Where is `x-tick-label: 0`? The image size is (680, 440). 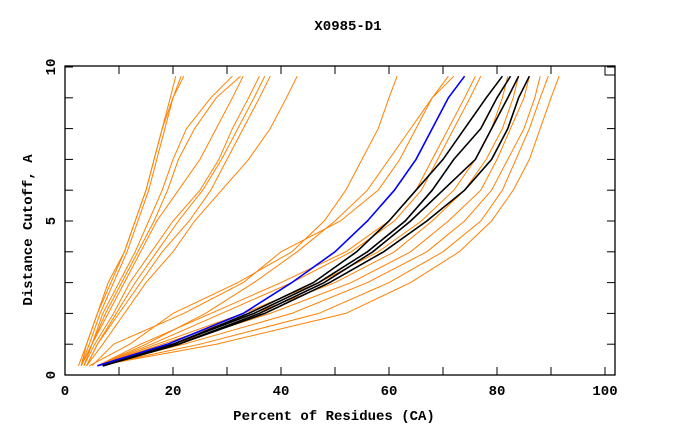
x-tick-label: 0 is located at coordinates (65, 392).